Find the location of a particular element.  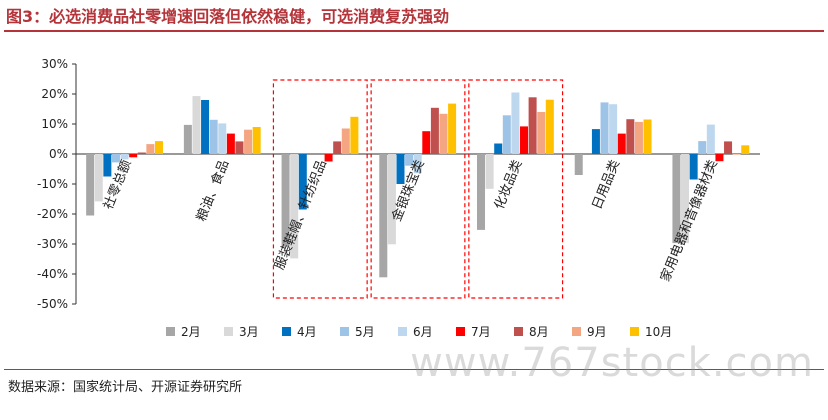

legend-label: 4月 is located at coordinates (307, 332).